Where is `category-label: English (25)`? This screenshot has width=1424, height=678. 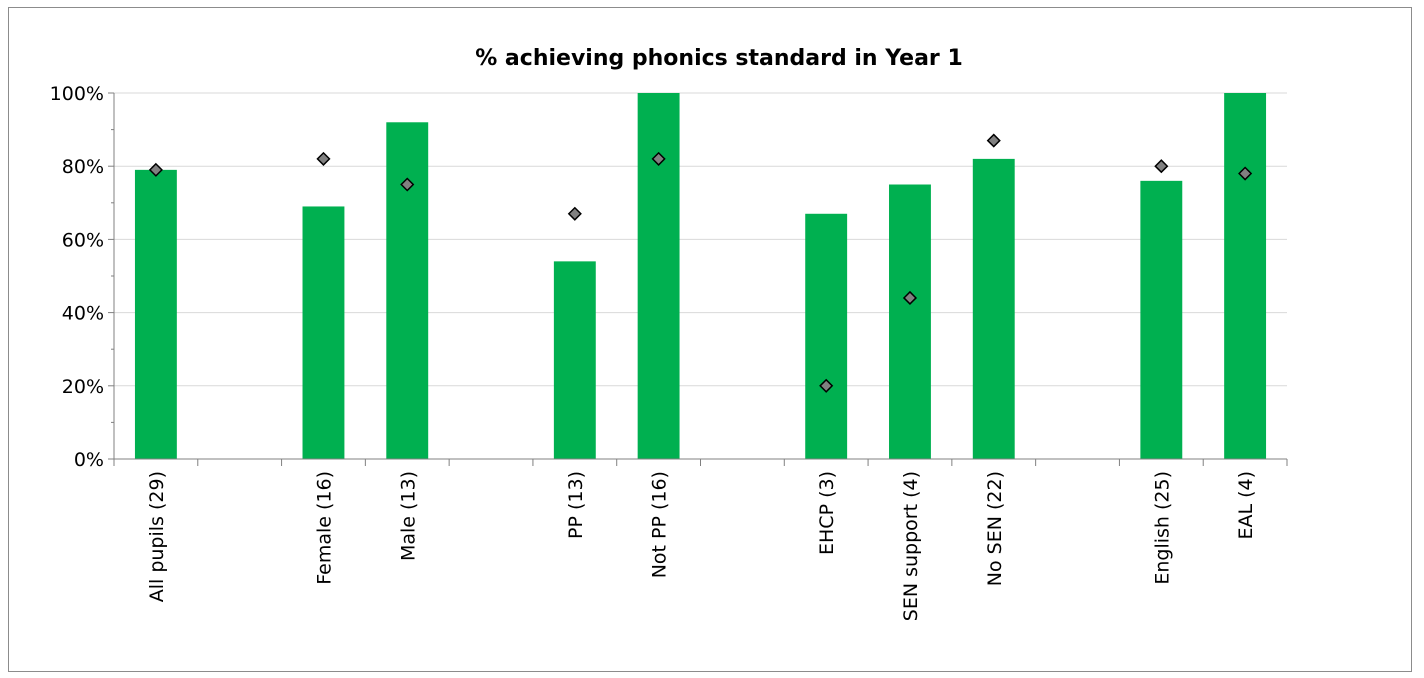
category-label: English (25) is located at coordinates (1162, 528).